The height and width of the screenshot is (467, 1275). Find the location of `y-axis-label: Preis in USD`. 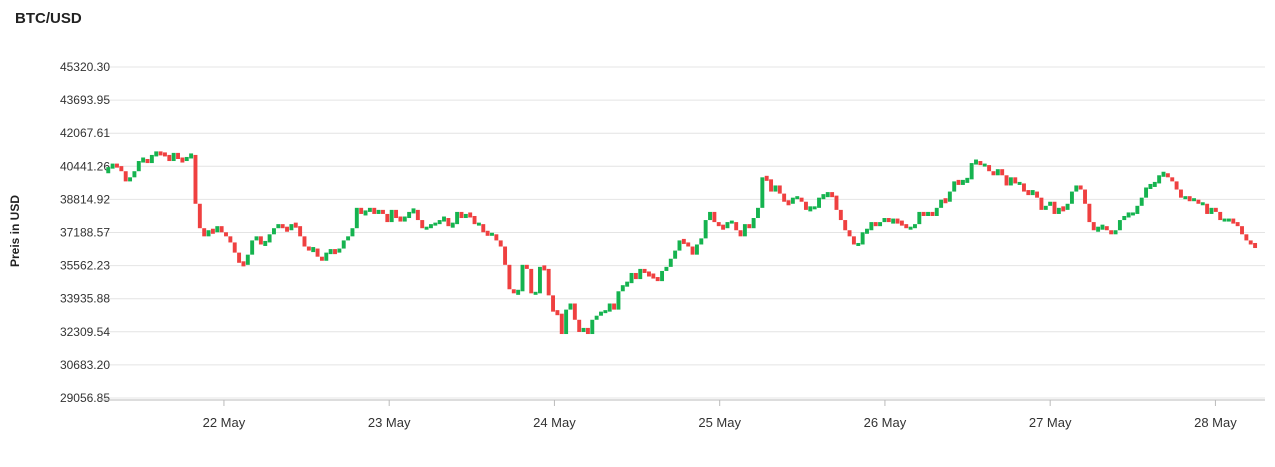

y-axis-label: Preis in USD is located at coordinates (15, 231).